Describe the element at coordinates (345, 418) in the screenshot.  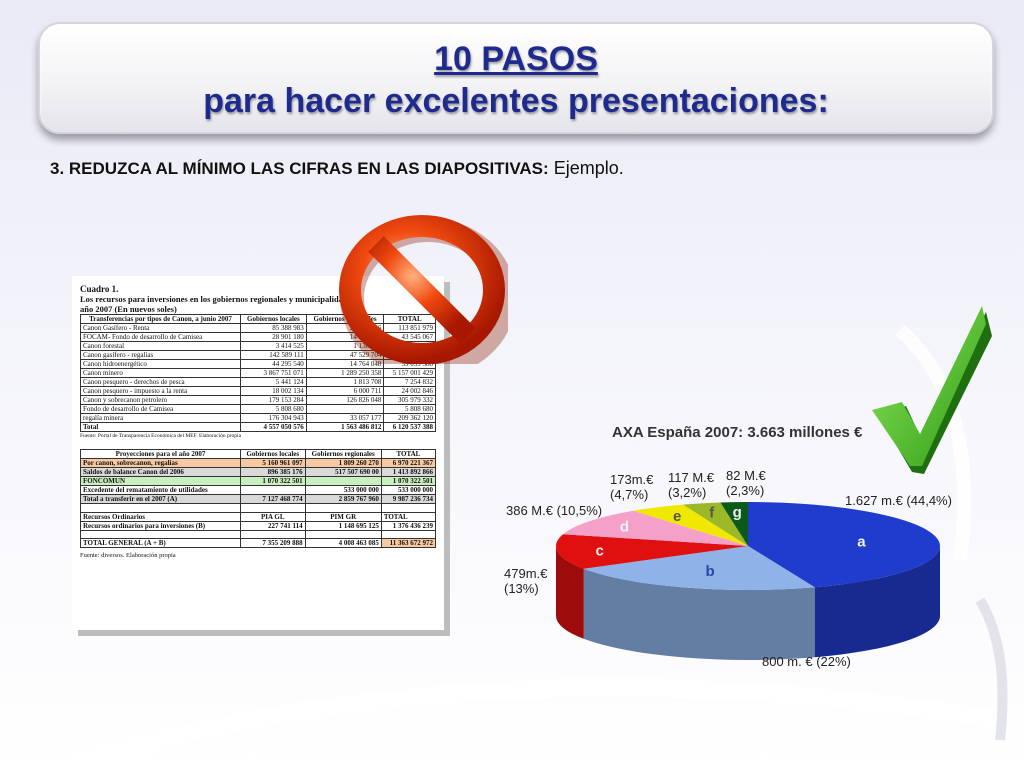
I see `table-cell: 33 057 177` at that location.